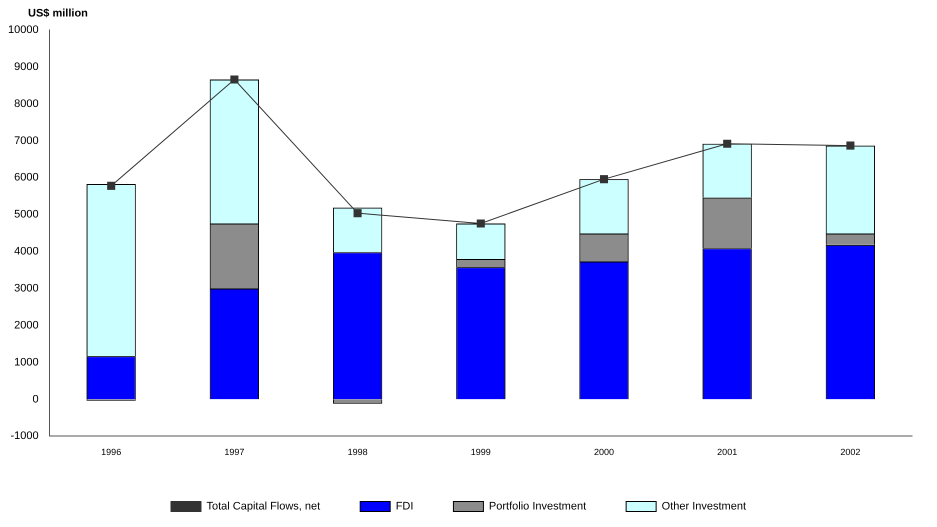  What do you see at coordinates (405, 506) in the screenshot?
I see `legend-label: FDI` at bounding box center [405, 506].